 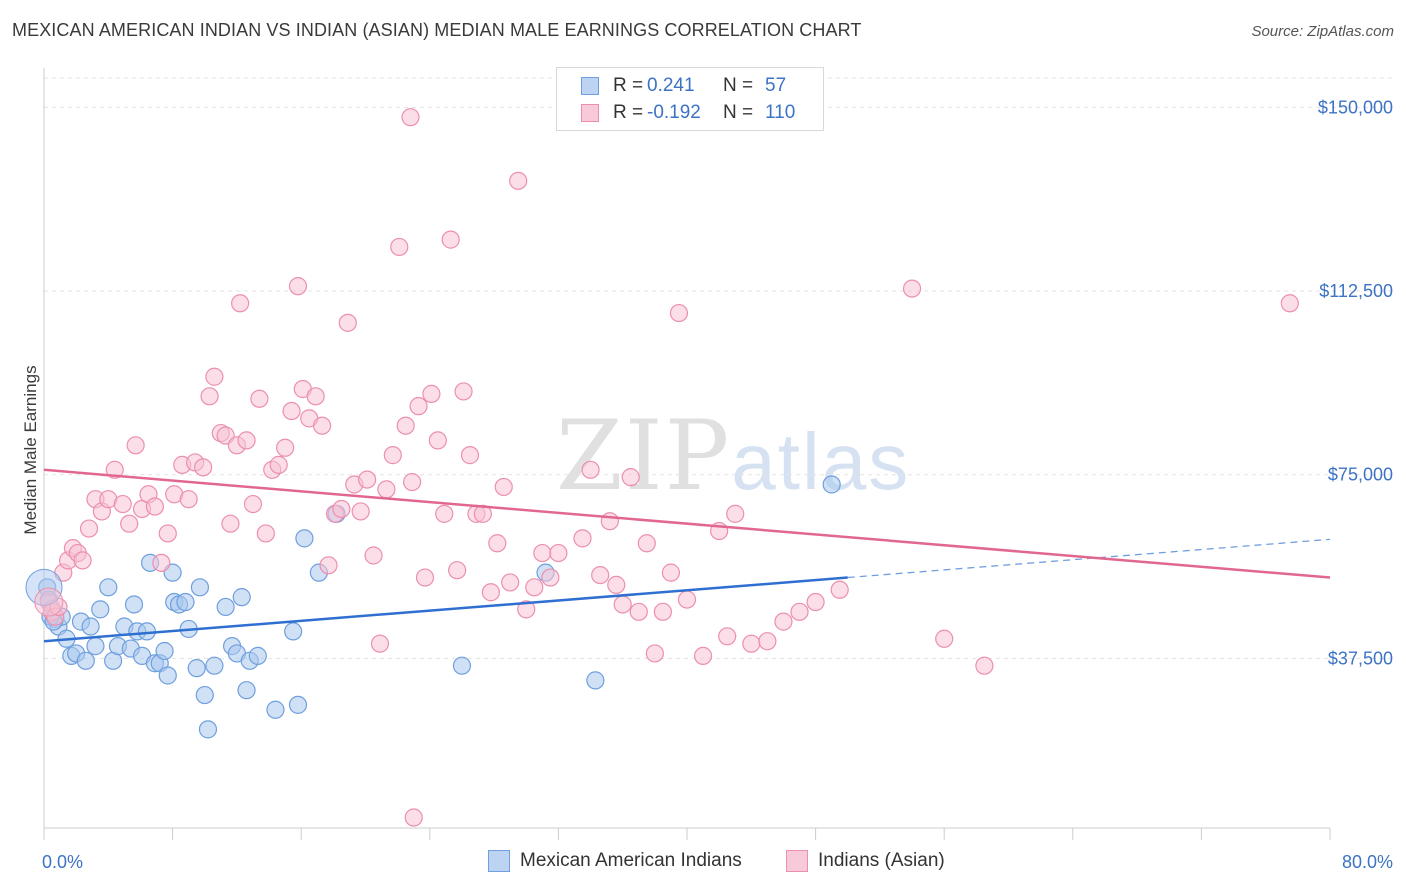 I want to click on y-tick-label: $37,500, so click(x=1360, y=658).